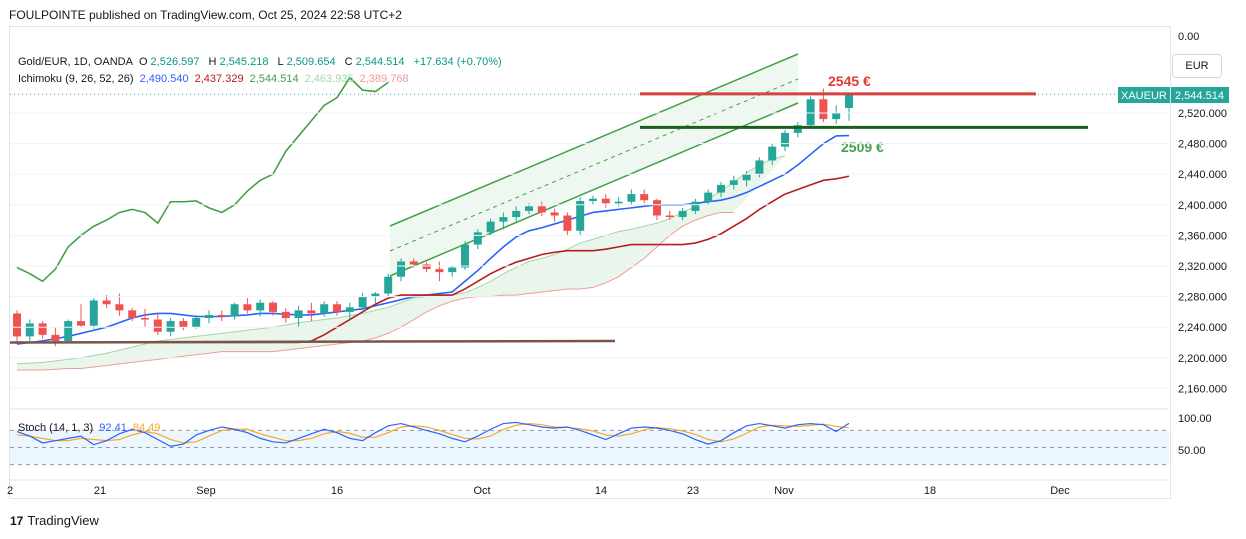  I want to click on channel-mid, so click(594, 165).